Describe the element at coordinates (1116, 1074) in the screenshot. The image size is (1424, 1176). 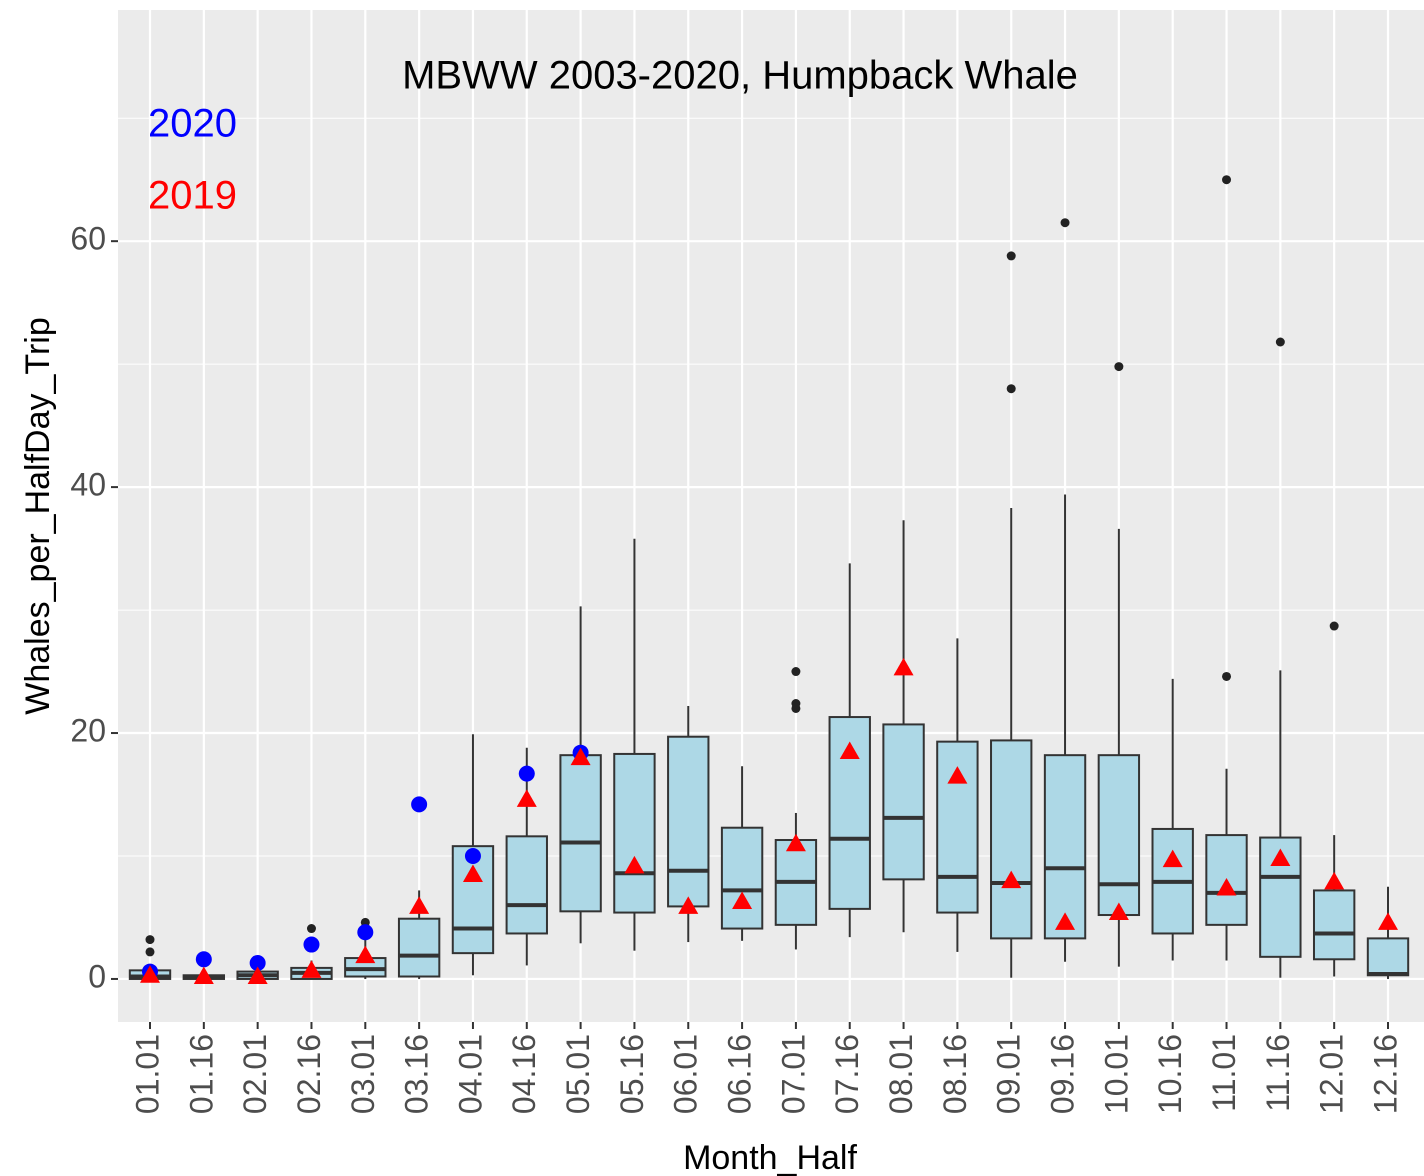
I see `x-tick-label: 10.01` at that location.